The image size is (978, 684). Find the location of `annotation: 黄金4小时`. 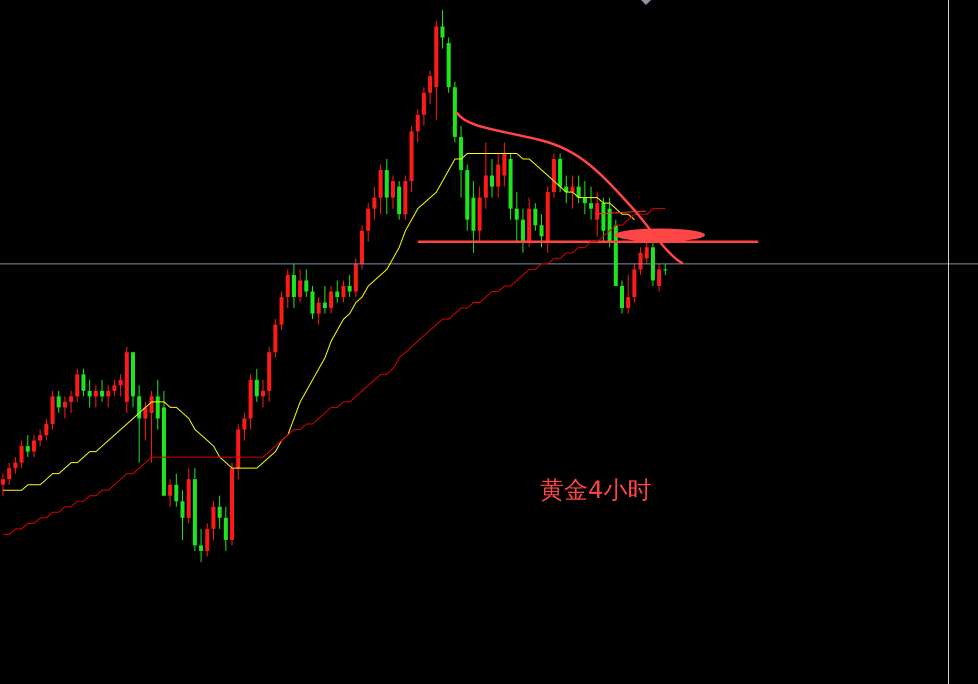

annotation: 黄金4小时 is located at coordinates (596, 490).